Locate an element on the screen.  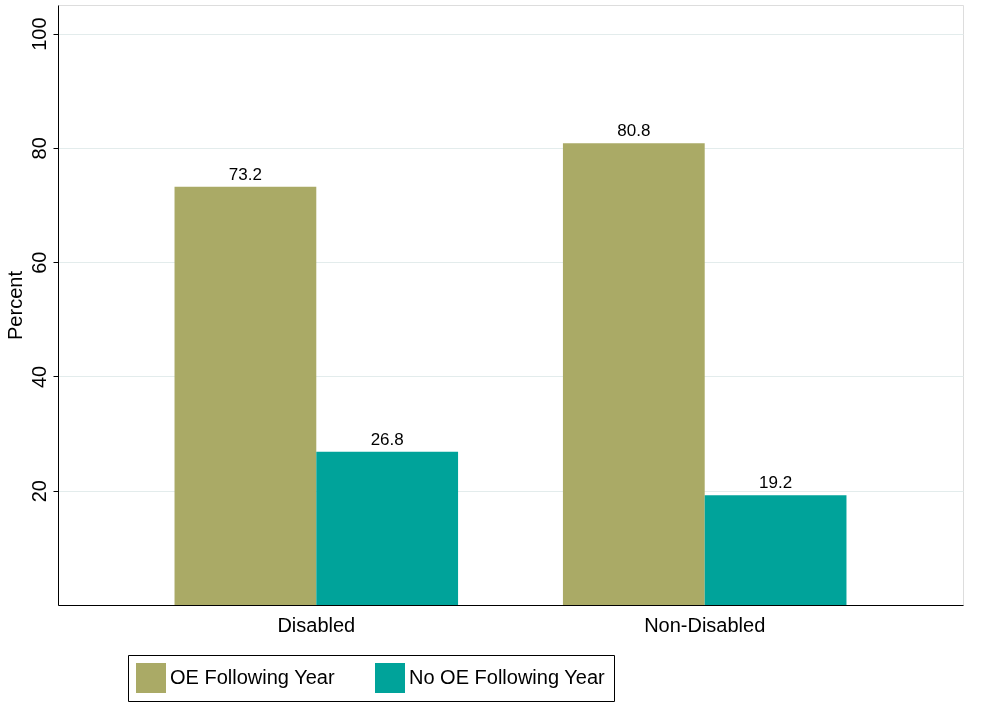
data-label: 26.8 is located at coordinates (387, 439).